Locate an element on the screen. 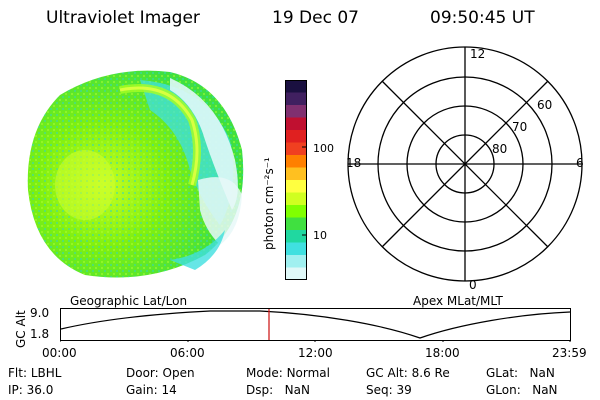 Image resolution: width=600 pixels, height=400 pixels. orbit-xtick-1200: 12:00 is located at coordinates (315, 353).